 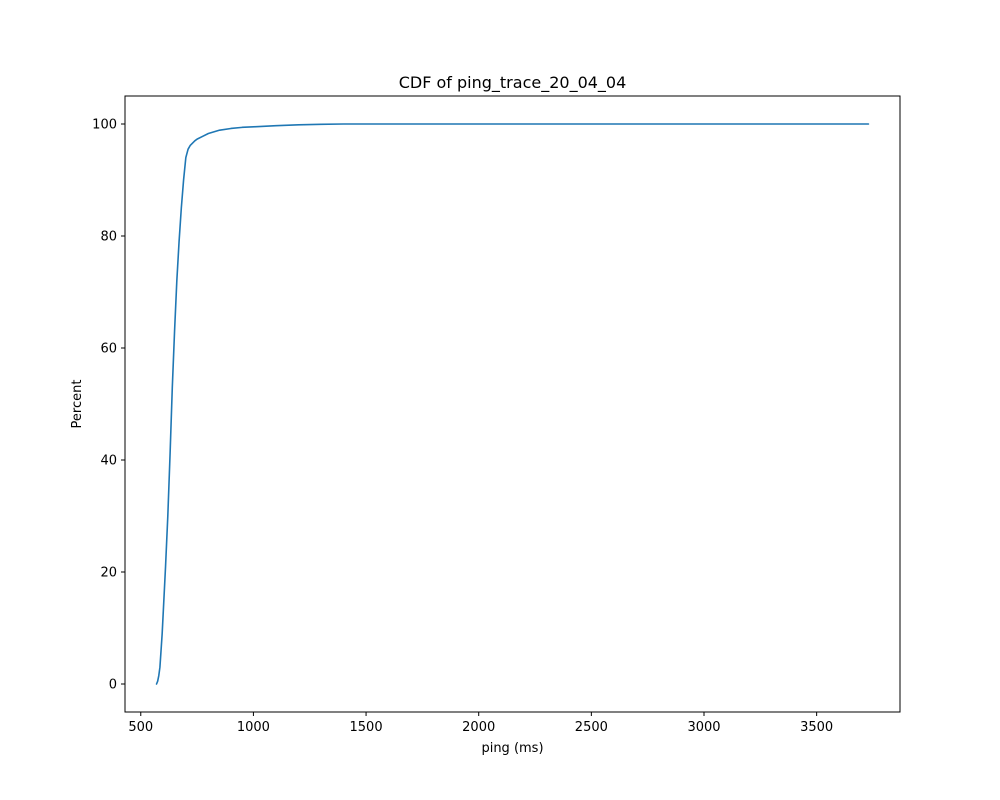 I want to click on y-tick-label: 40, so click(x=108, y=461).